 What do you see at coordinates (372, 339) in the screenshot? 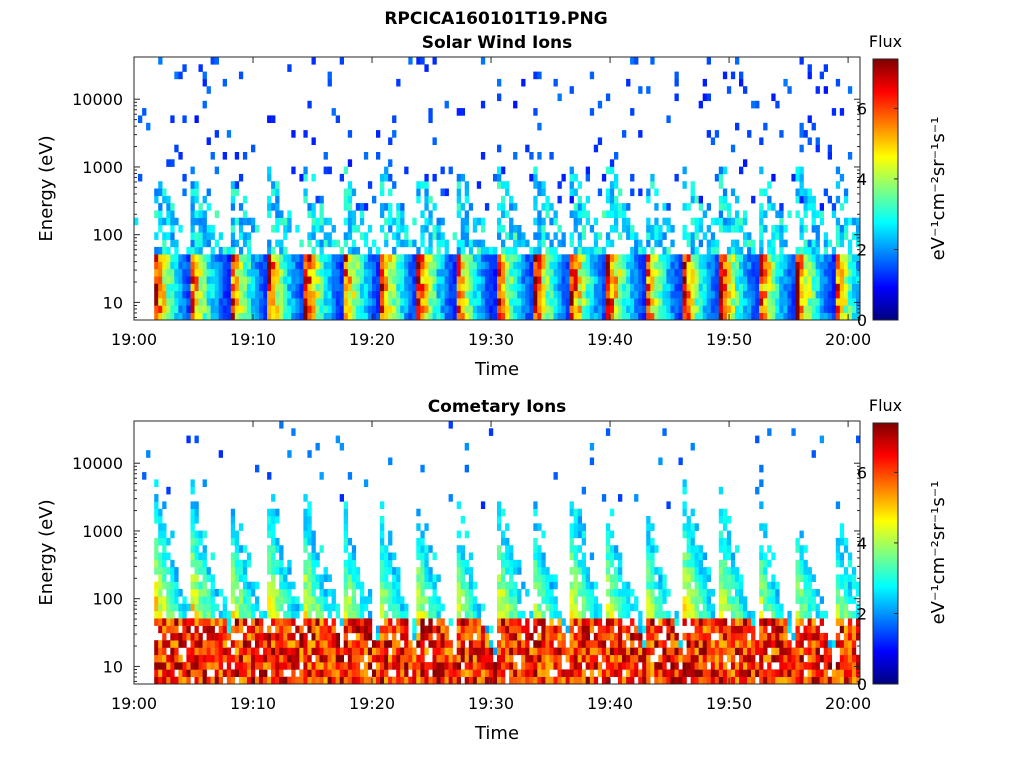
I see `x-tick-label: 19:20` at bounding box center [372, 339].